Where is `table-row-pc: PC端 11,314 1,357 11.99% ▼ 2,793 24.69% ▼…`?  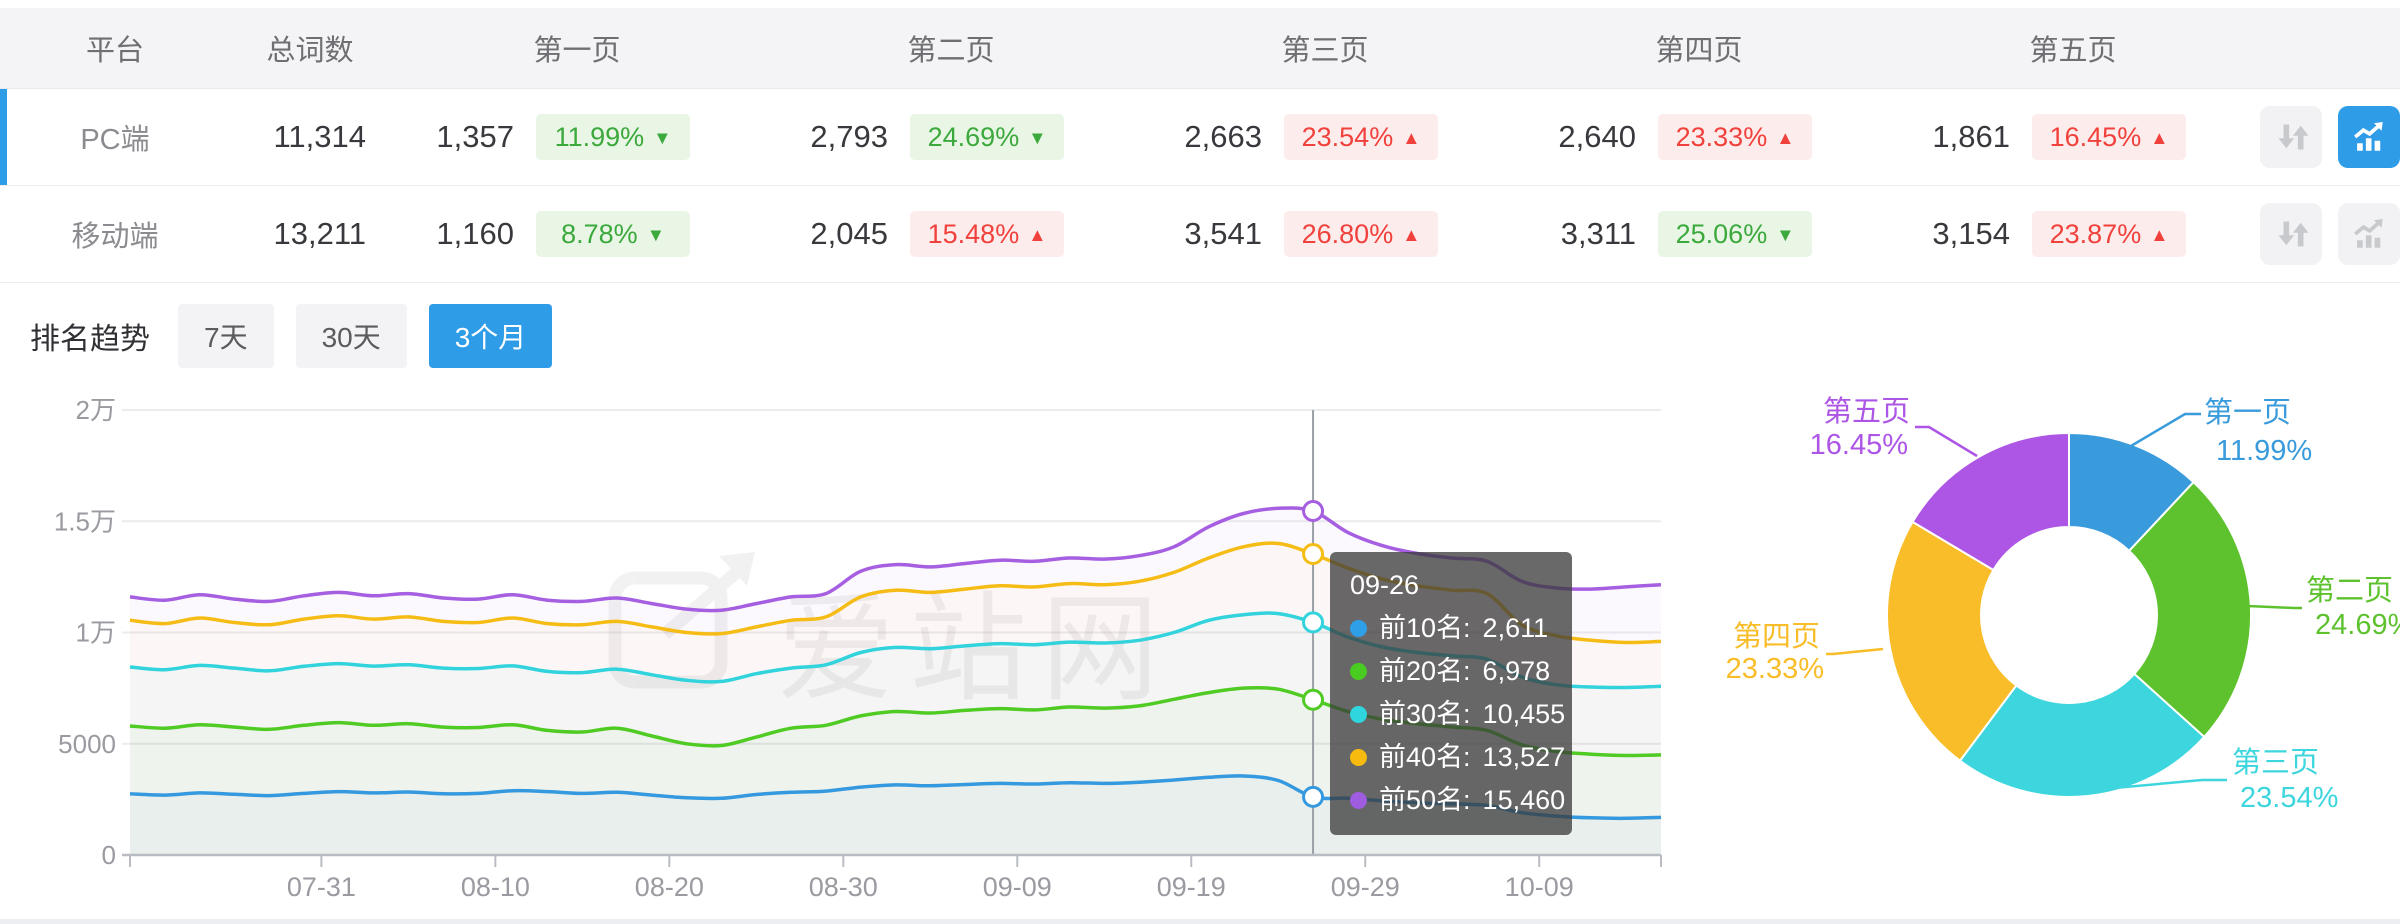
table-row-pc: PC端 11,314 1,357 11.99% ▼ 2,793 24.69% ▼… is located at coordinates (1200, 137).